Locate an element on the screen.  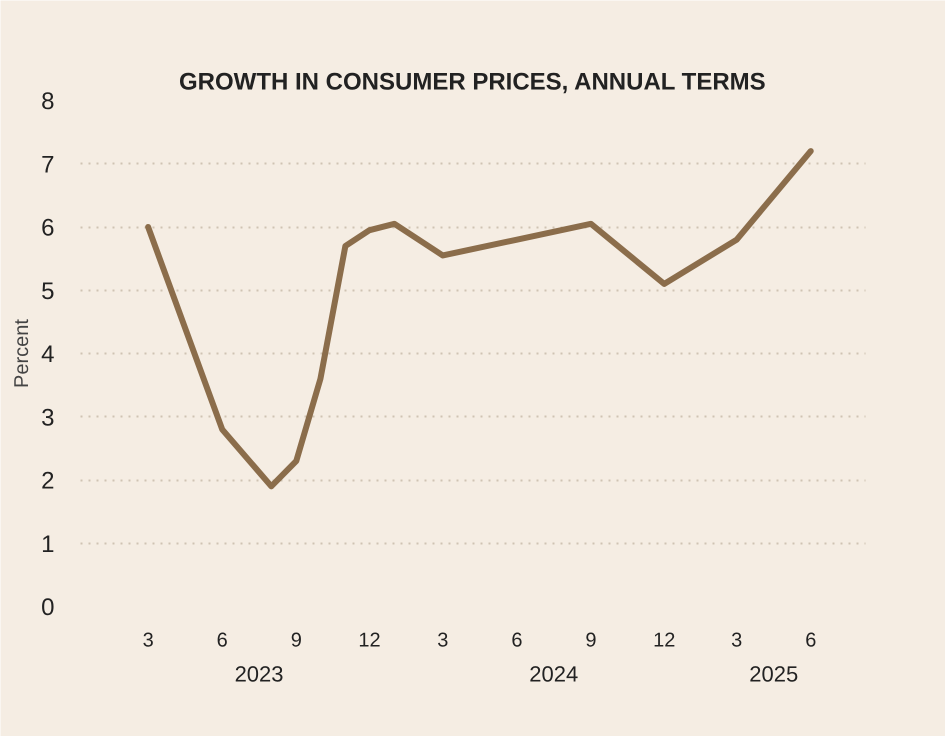
y-tick-label: 4 is located at coordinates (48, 354).